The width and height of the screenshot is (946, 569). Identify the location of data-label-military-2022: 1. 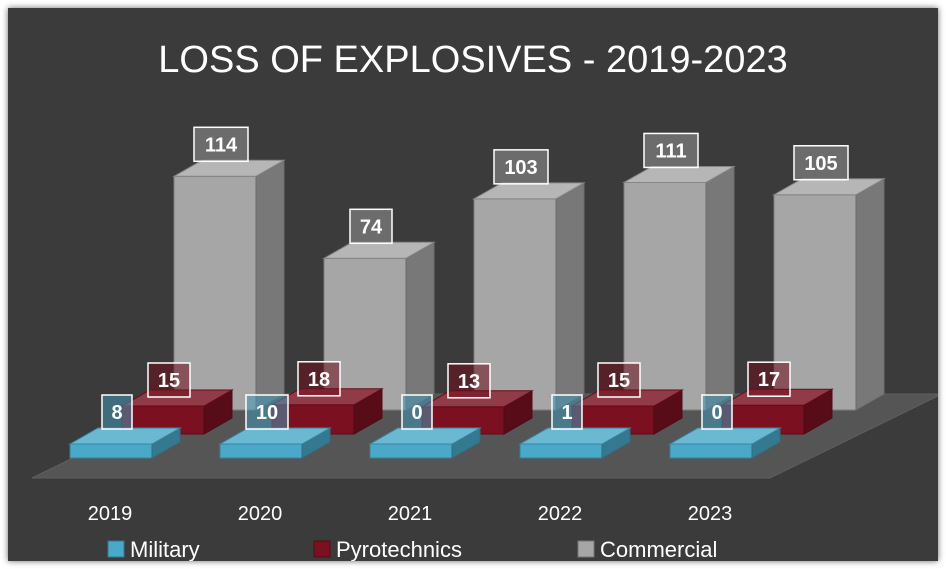
(567, 412).